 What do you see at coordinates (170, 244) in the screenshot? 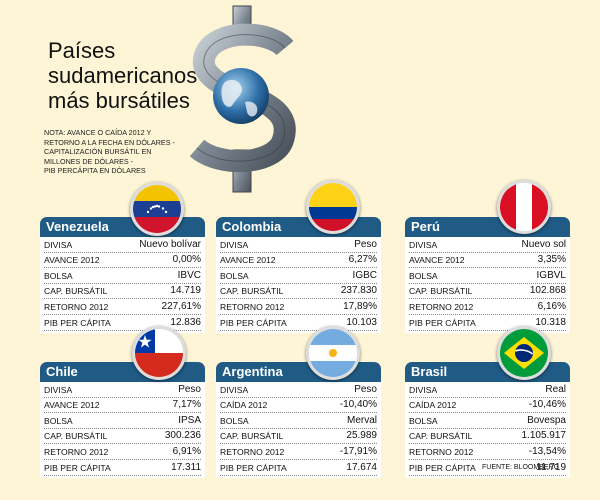
I see `row-value: Nuevo bolívar` at bounding box center [170, 244].